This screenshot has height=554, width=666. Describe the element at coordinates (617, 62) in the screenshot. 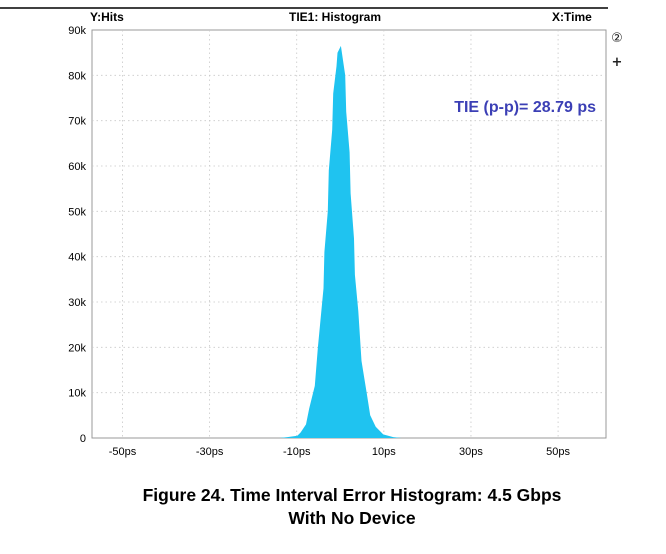

I see `add-button: +` at that location.